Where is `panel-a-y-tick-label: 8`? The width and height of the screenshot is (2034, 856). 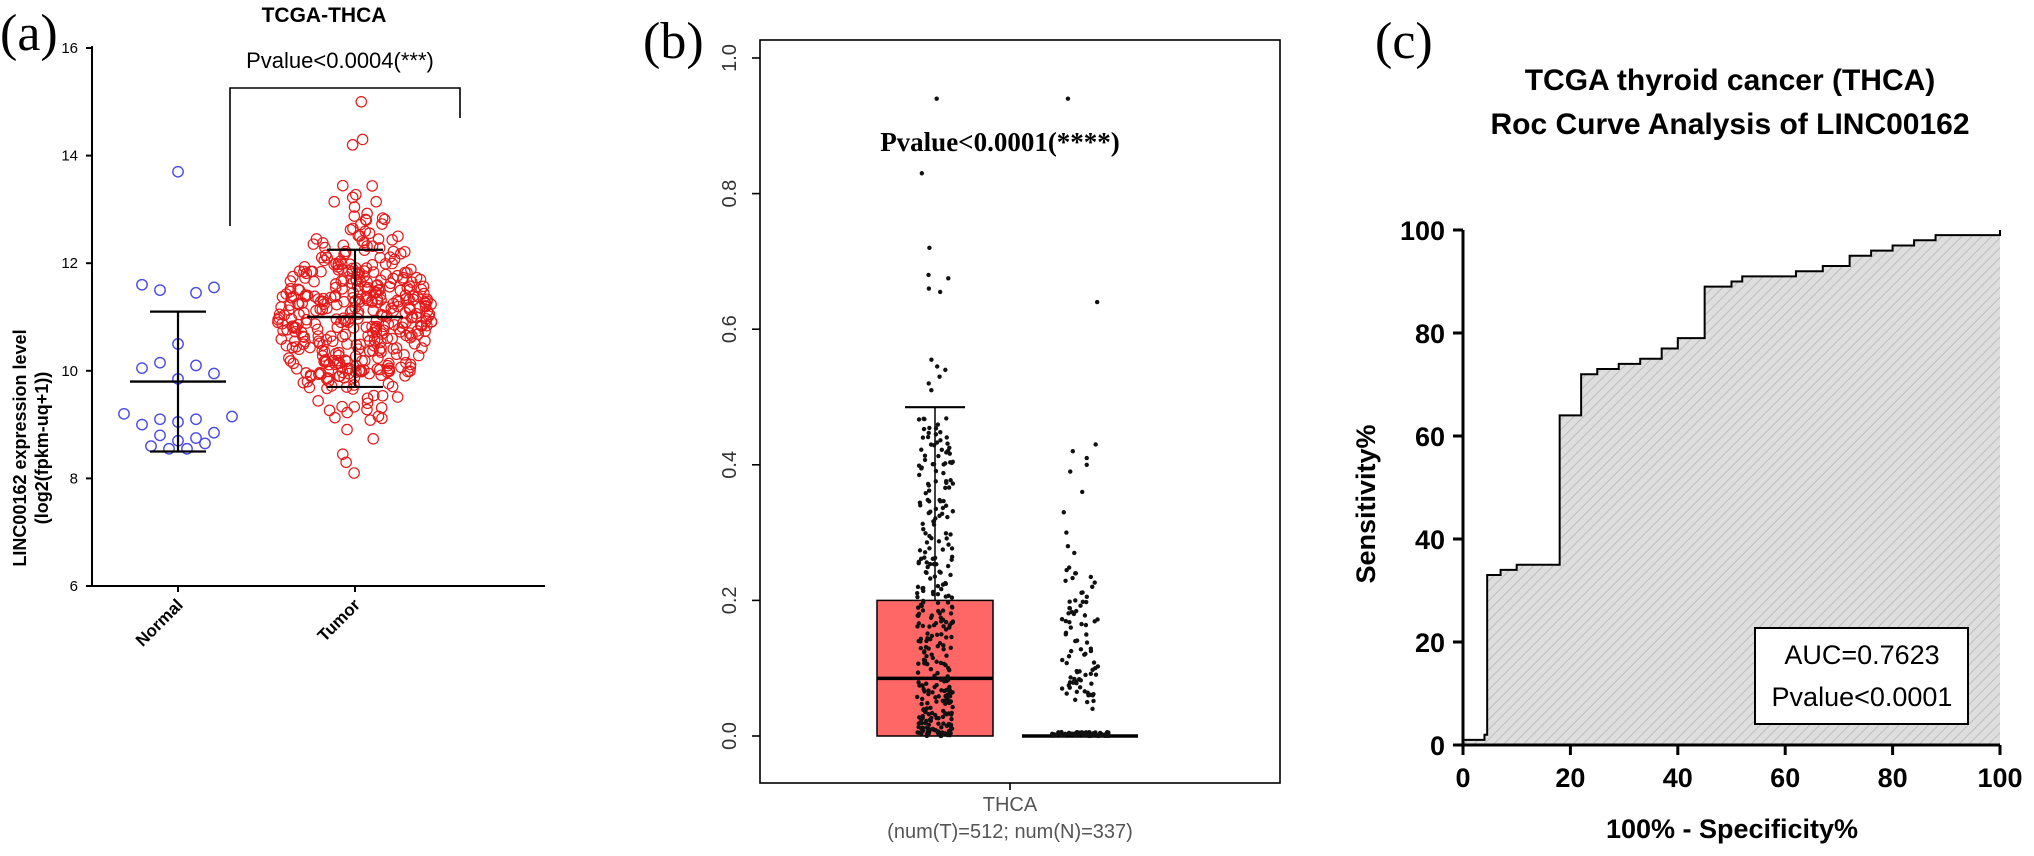
panel-a-y-tick-label: 8 is located at coordinates (74, 478).